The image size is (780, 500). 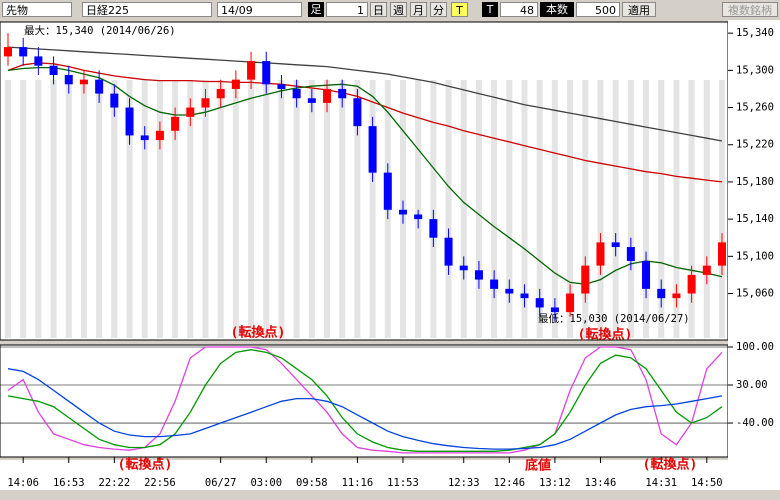 I want to click on x-tick-label: 06/27, so click(x=221, y=483).